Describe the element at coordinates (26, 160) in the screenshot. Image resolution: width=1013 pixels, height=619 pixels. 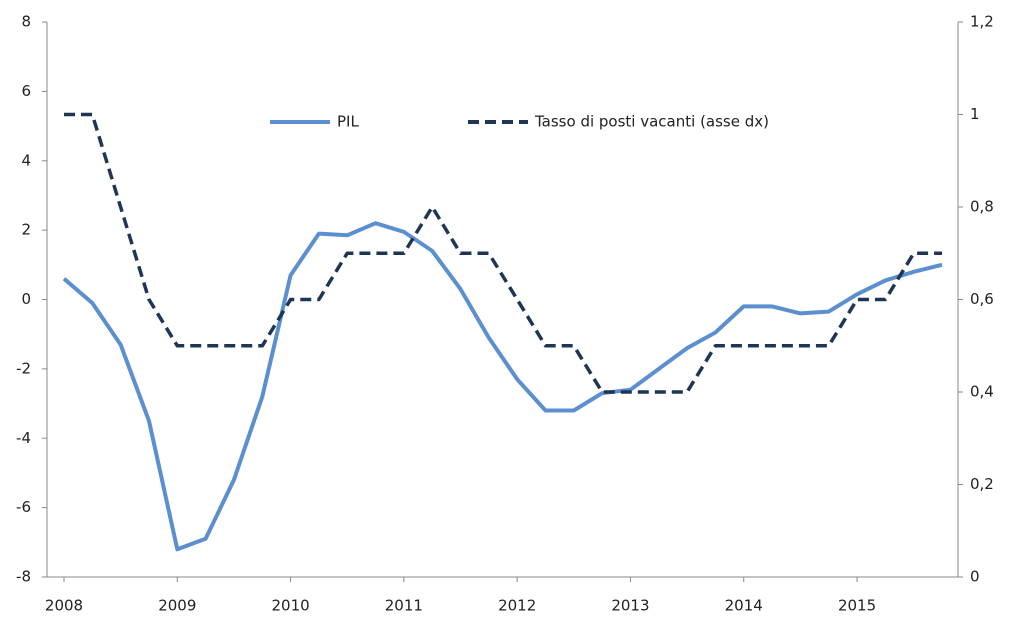
I see `y-tick-label: 4` at that location.